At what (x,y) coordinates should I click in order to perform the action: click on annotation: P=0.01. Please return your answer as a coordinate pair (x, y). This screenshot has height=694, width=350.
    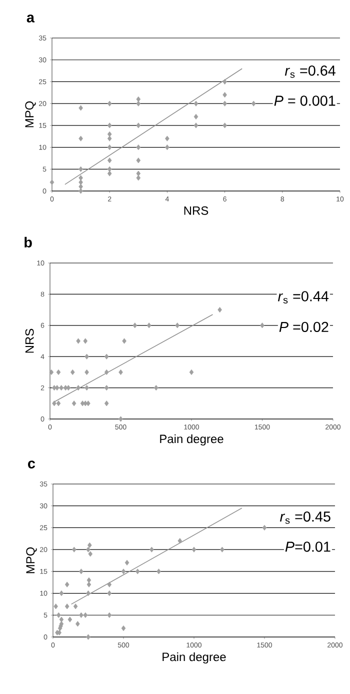
    Looking at the image, I should click on (307, 547).